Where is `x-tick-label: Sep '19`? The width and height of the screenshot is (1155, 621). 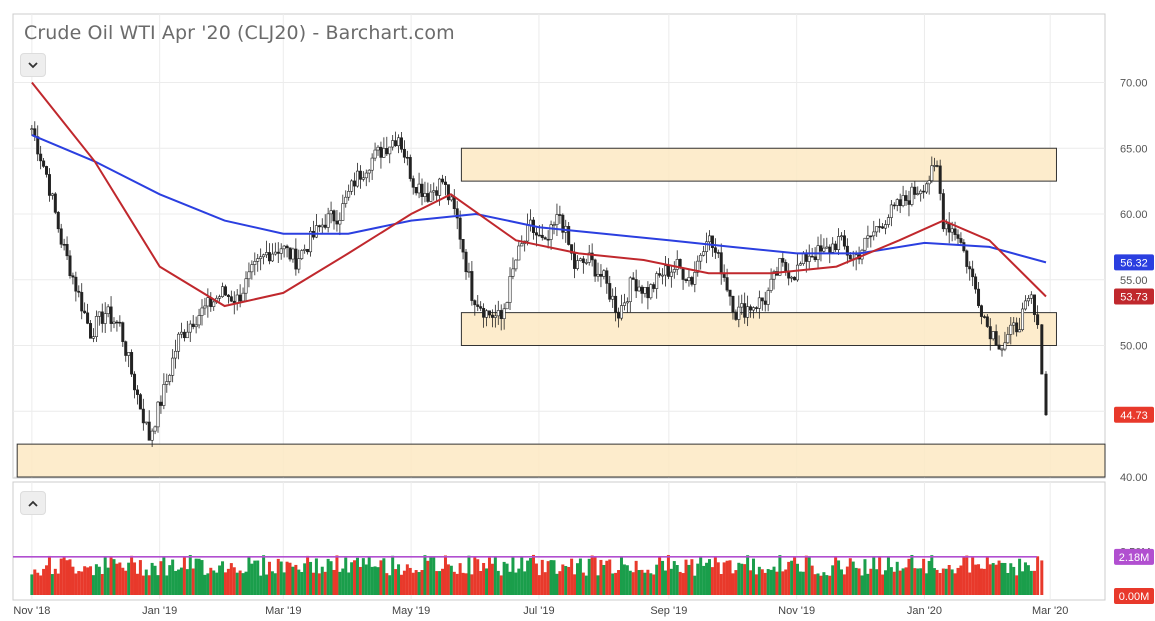 x-tick-label: Sep '19 is located at coordinates (668, 611).